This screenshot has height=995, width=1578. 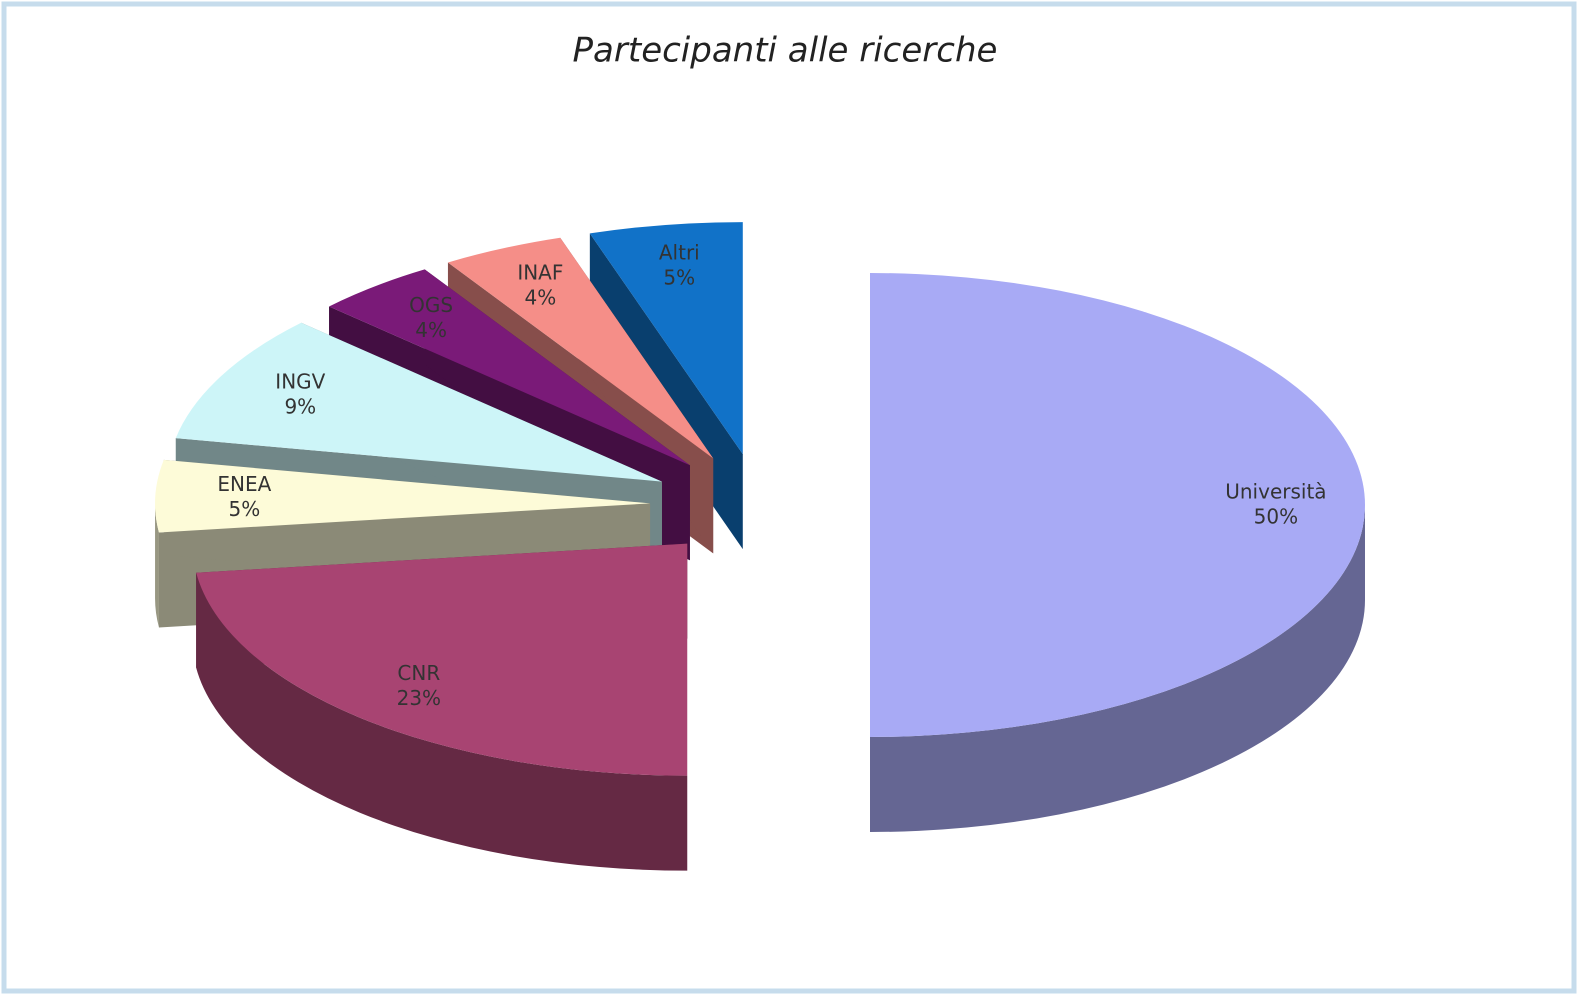 I want to click on slice-group, so click(x=442, y=707).